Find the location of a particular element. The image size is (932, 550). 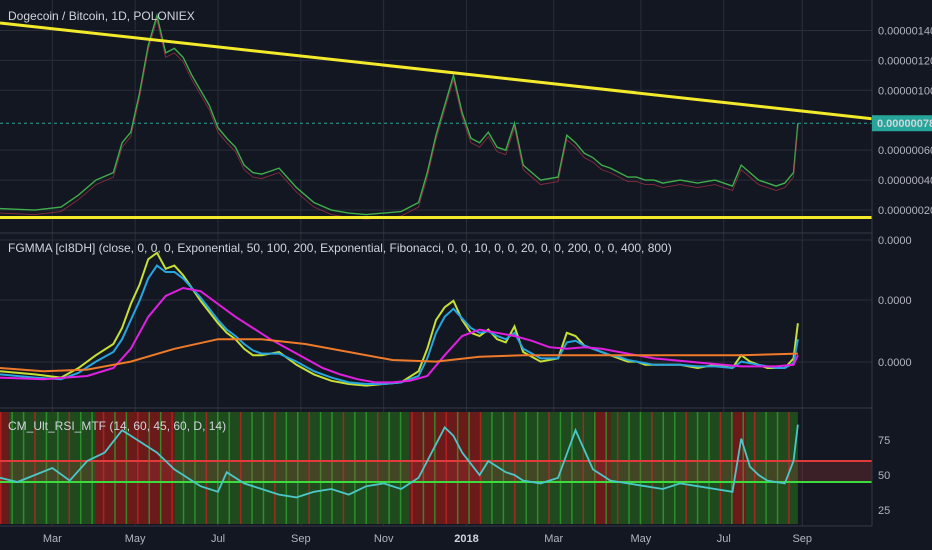

rsi-series is located at coordinates (399, 461).